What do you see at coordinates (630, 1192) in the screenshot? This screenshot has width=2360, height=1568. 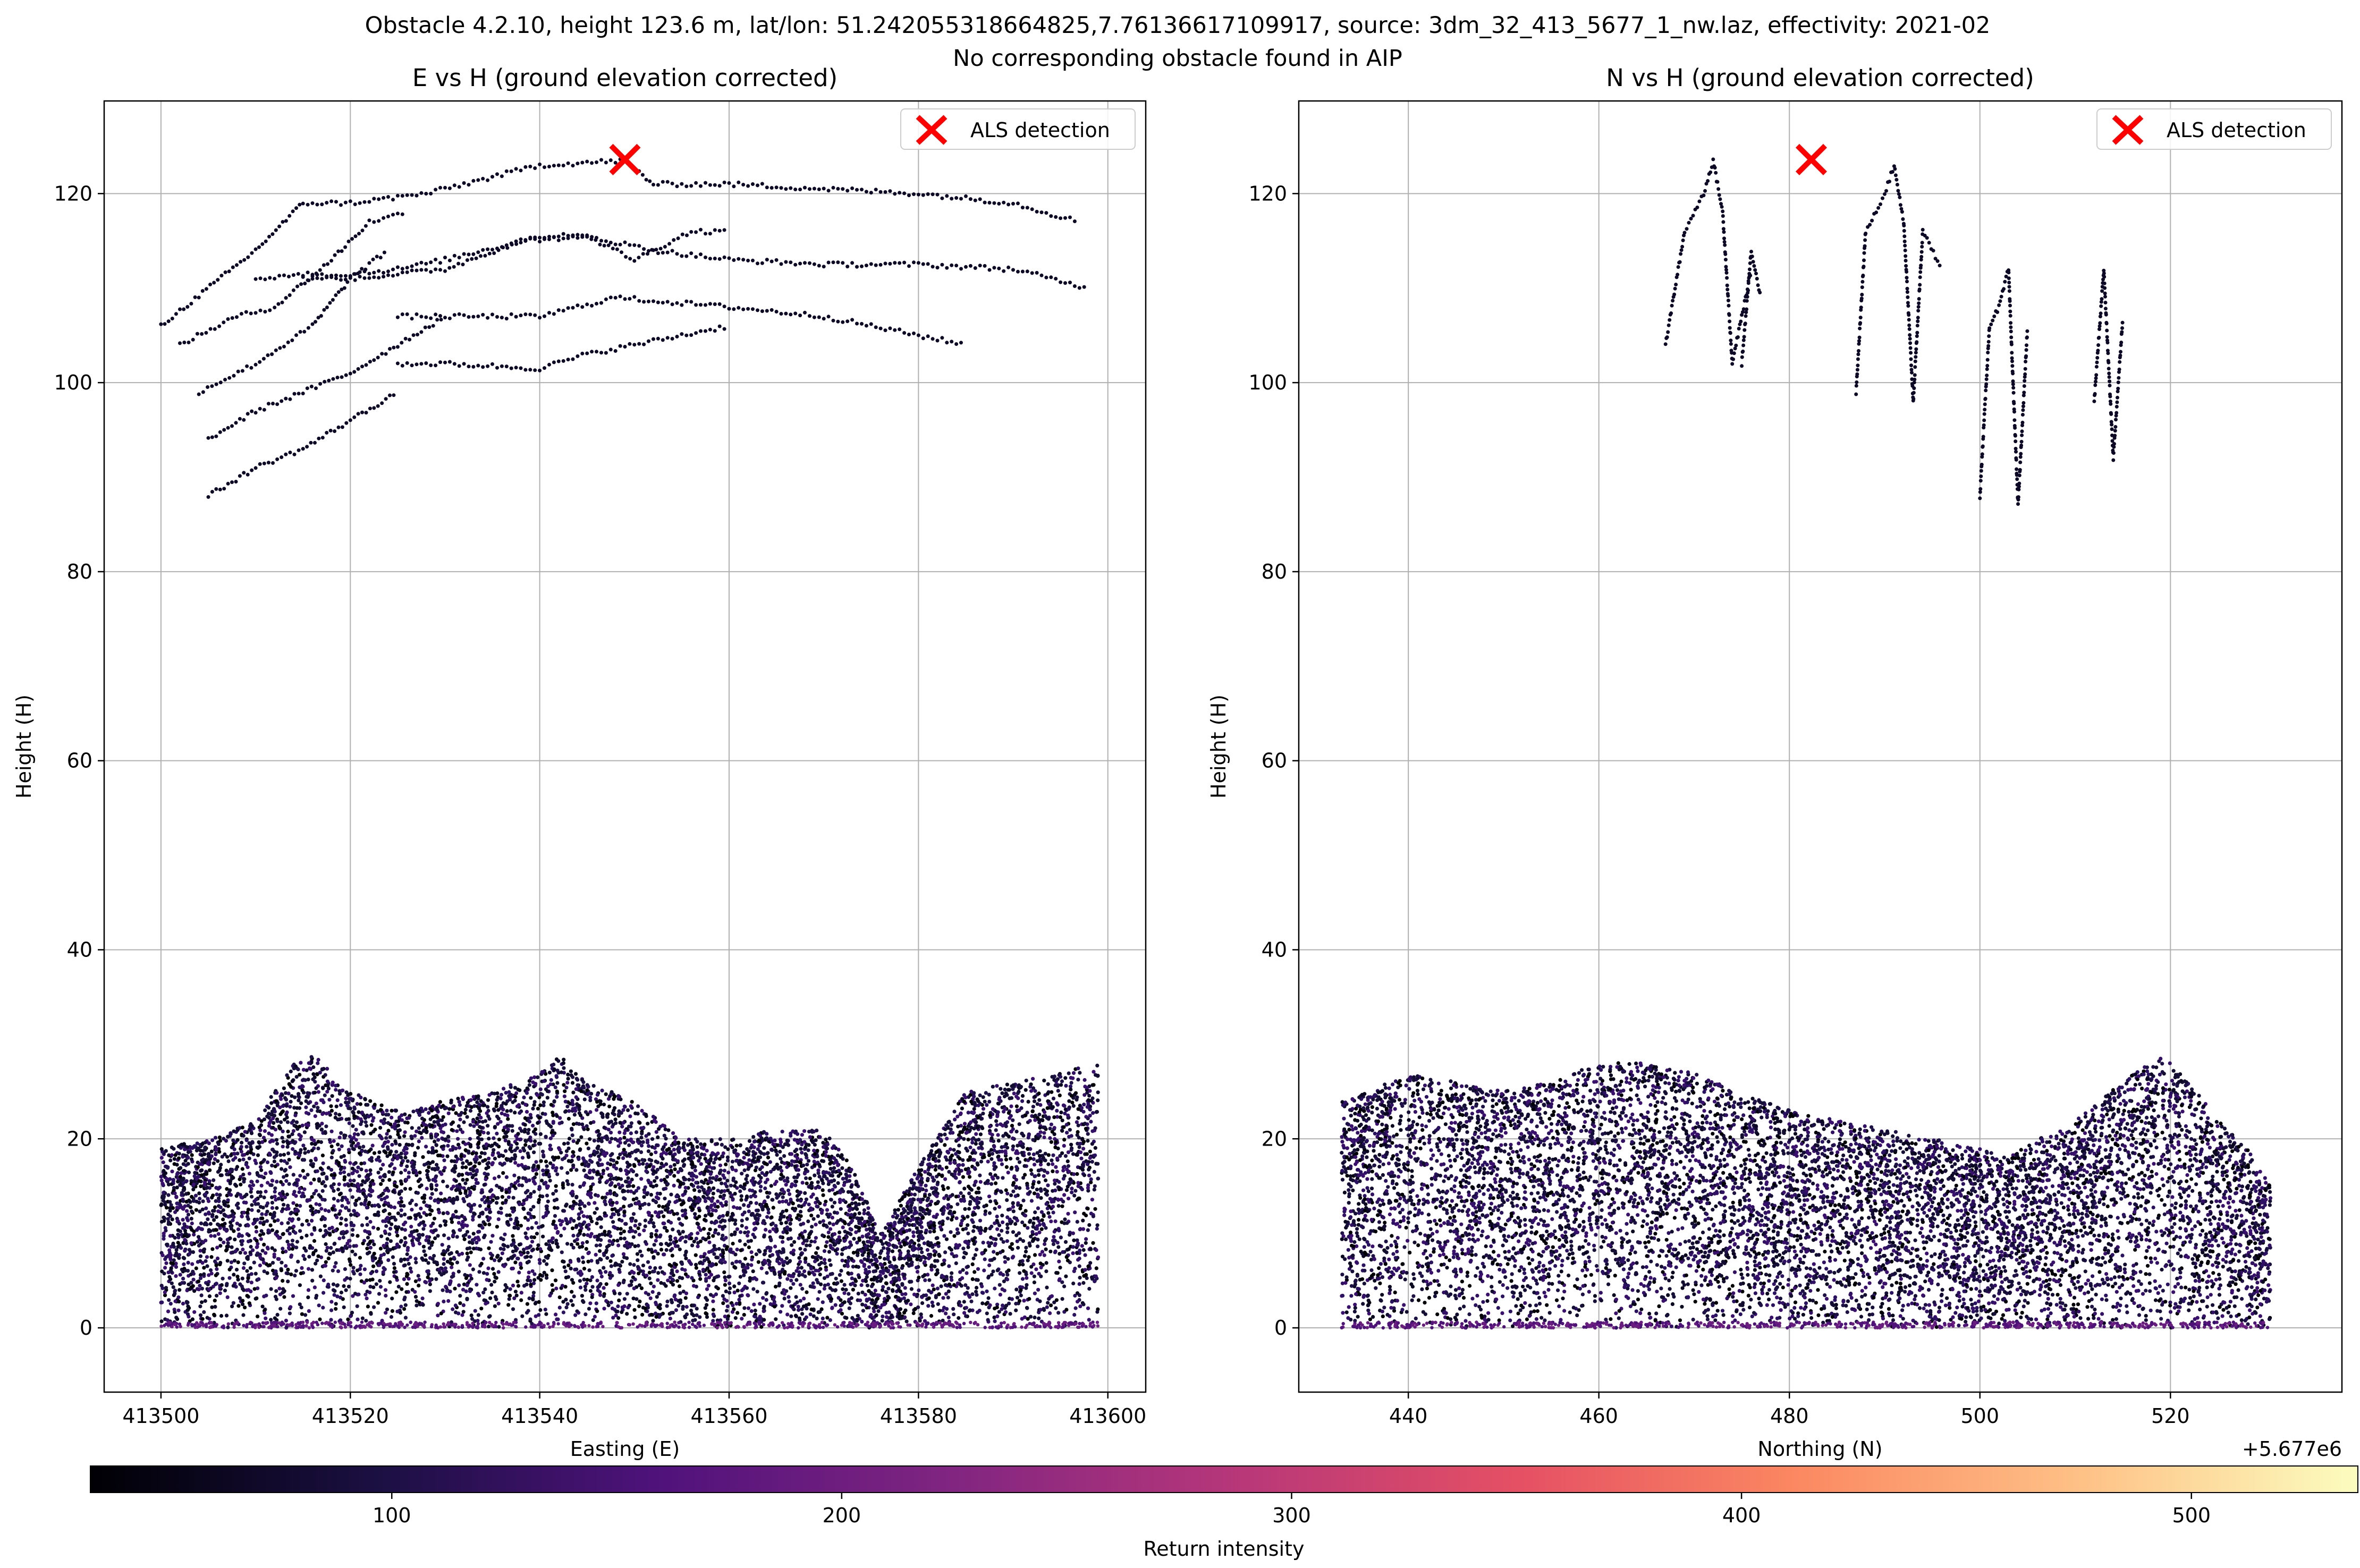 I see `canopy-points` at bounding box center [630, 1192].